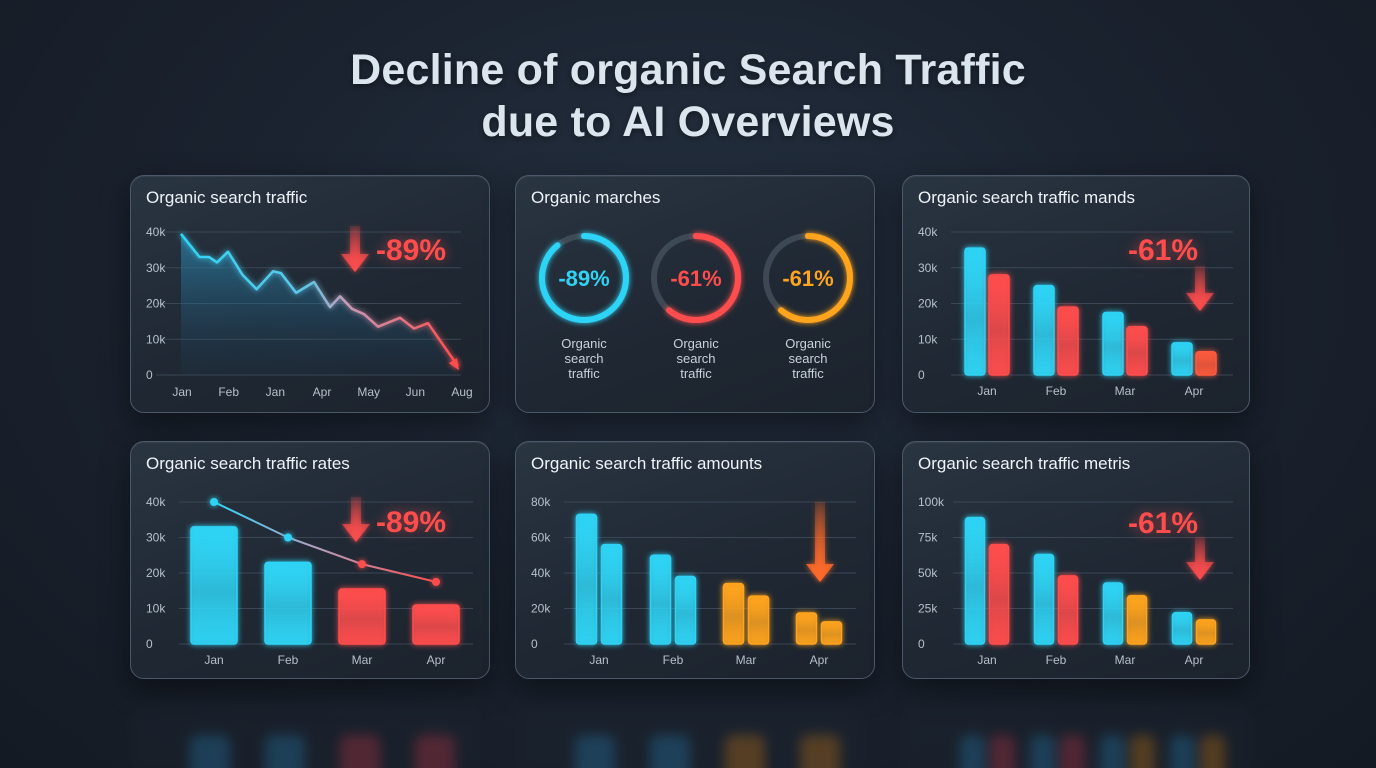  What do you see at coordinates (415, 392) in the screenshot?
I see `x-tick-label: Jun` at bounding box center [415, 392].